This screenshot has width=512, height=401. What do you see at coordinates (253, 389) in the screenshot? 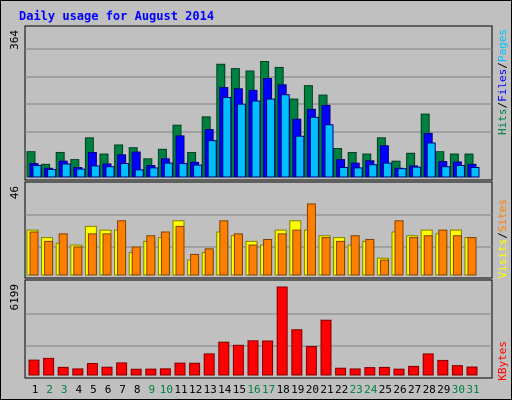
I see `x-tick-label-day: 16` at bounding box center [253, 389].